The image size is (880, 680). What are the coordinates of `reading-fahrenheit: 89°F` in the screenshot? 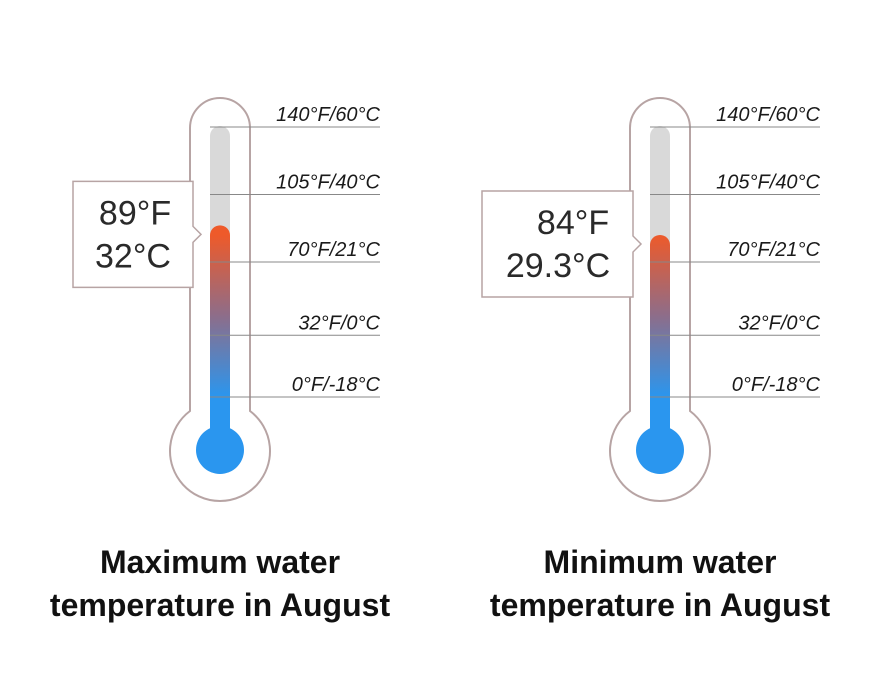 It's located at (135, 213).